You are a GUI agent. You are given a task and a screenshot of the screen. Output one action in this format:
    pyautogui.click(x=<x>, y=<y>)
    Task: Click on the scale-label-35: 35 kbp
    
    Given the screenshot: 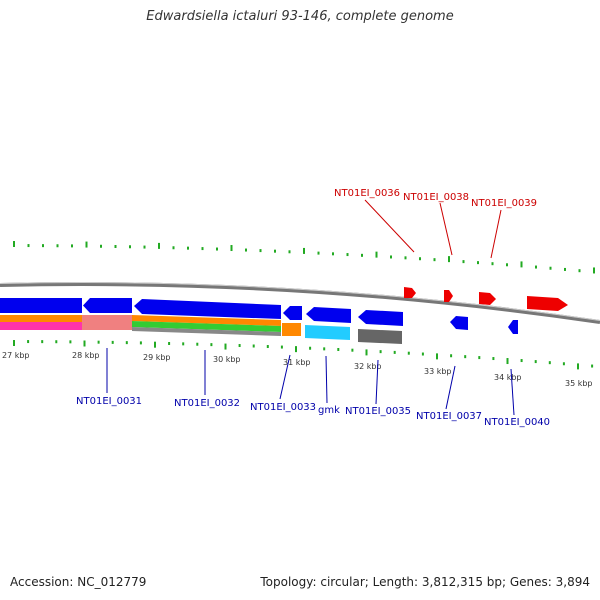 What is the action you would take?
    pyautogui.click(x=579, y=383)
    